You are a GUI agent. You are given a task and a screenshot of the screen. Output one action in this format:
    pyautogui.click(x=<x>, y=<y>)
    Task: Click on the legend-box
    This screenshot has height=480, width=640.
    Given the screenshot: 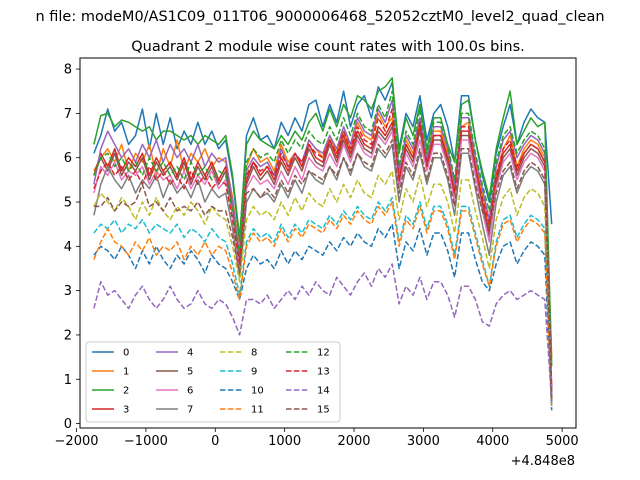 What is the action you would take?
    pyautogui.click(x=213, y=382)
    